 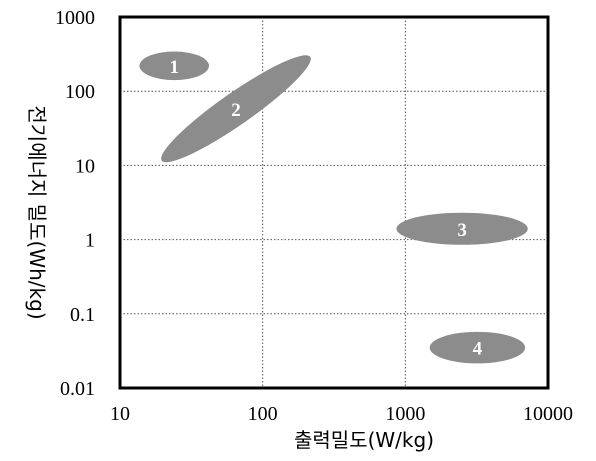 I want to click on region-label: 2, so click(x=236, y=110).